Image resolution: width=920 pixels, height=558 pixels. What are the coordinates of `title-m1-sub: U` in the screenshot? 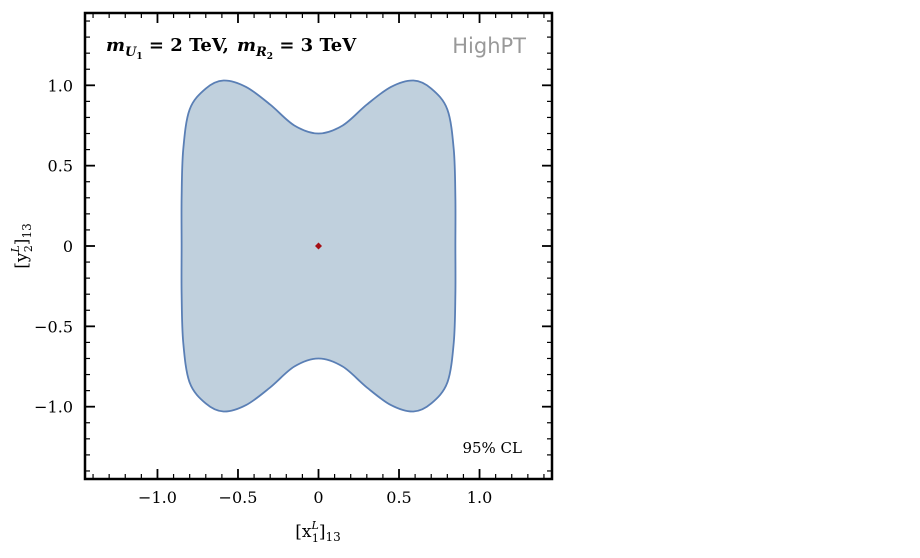 It's located at (131, 52).